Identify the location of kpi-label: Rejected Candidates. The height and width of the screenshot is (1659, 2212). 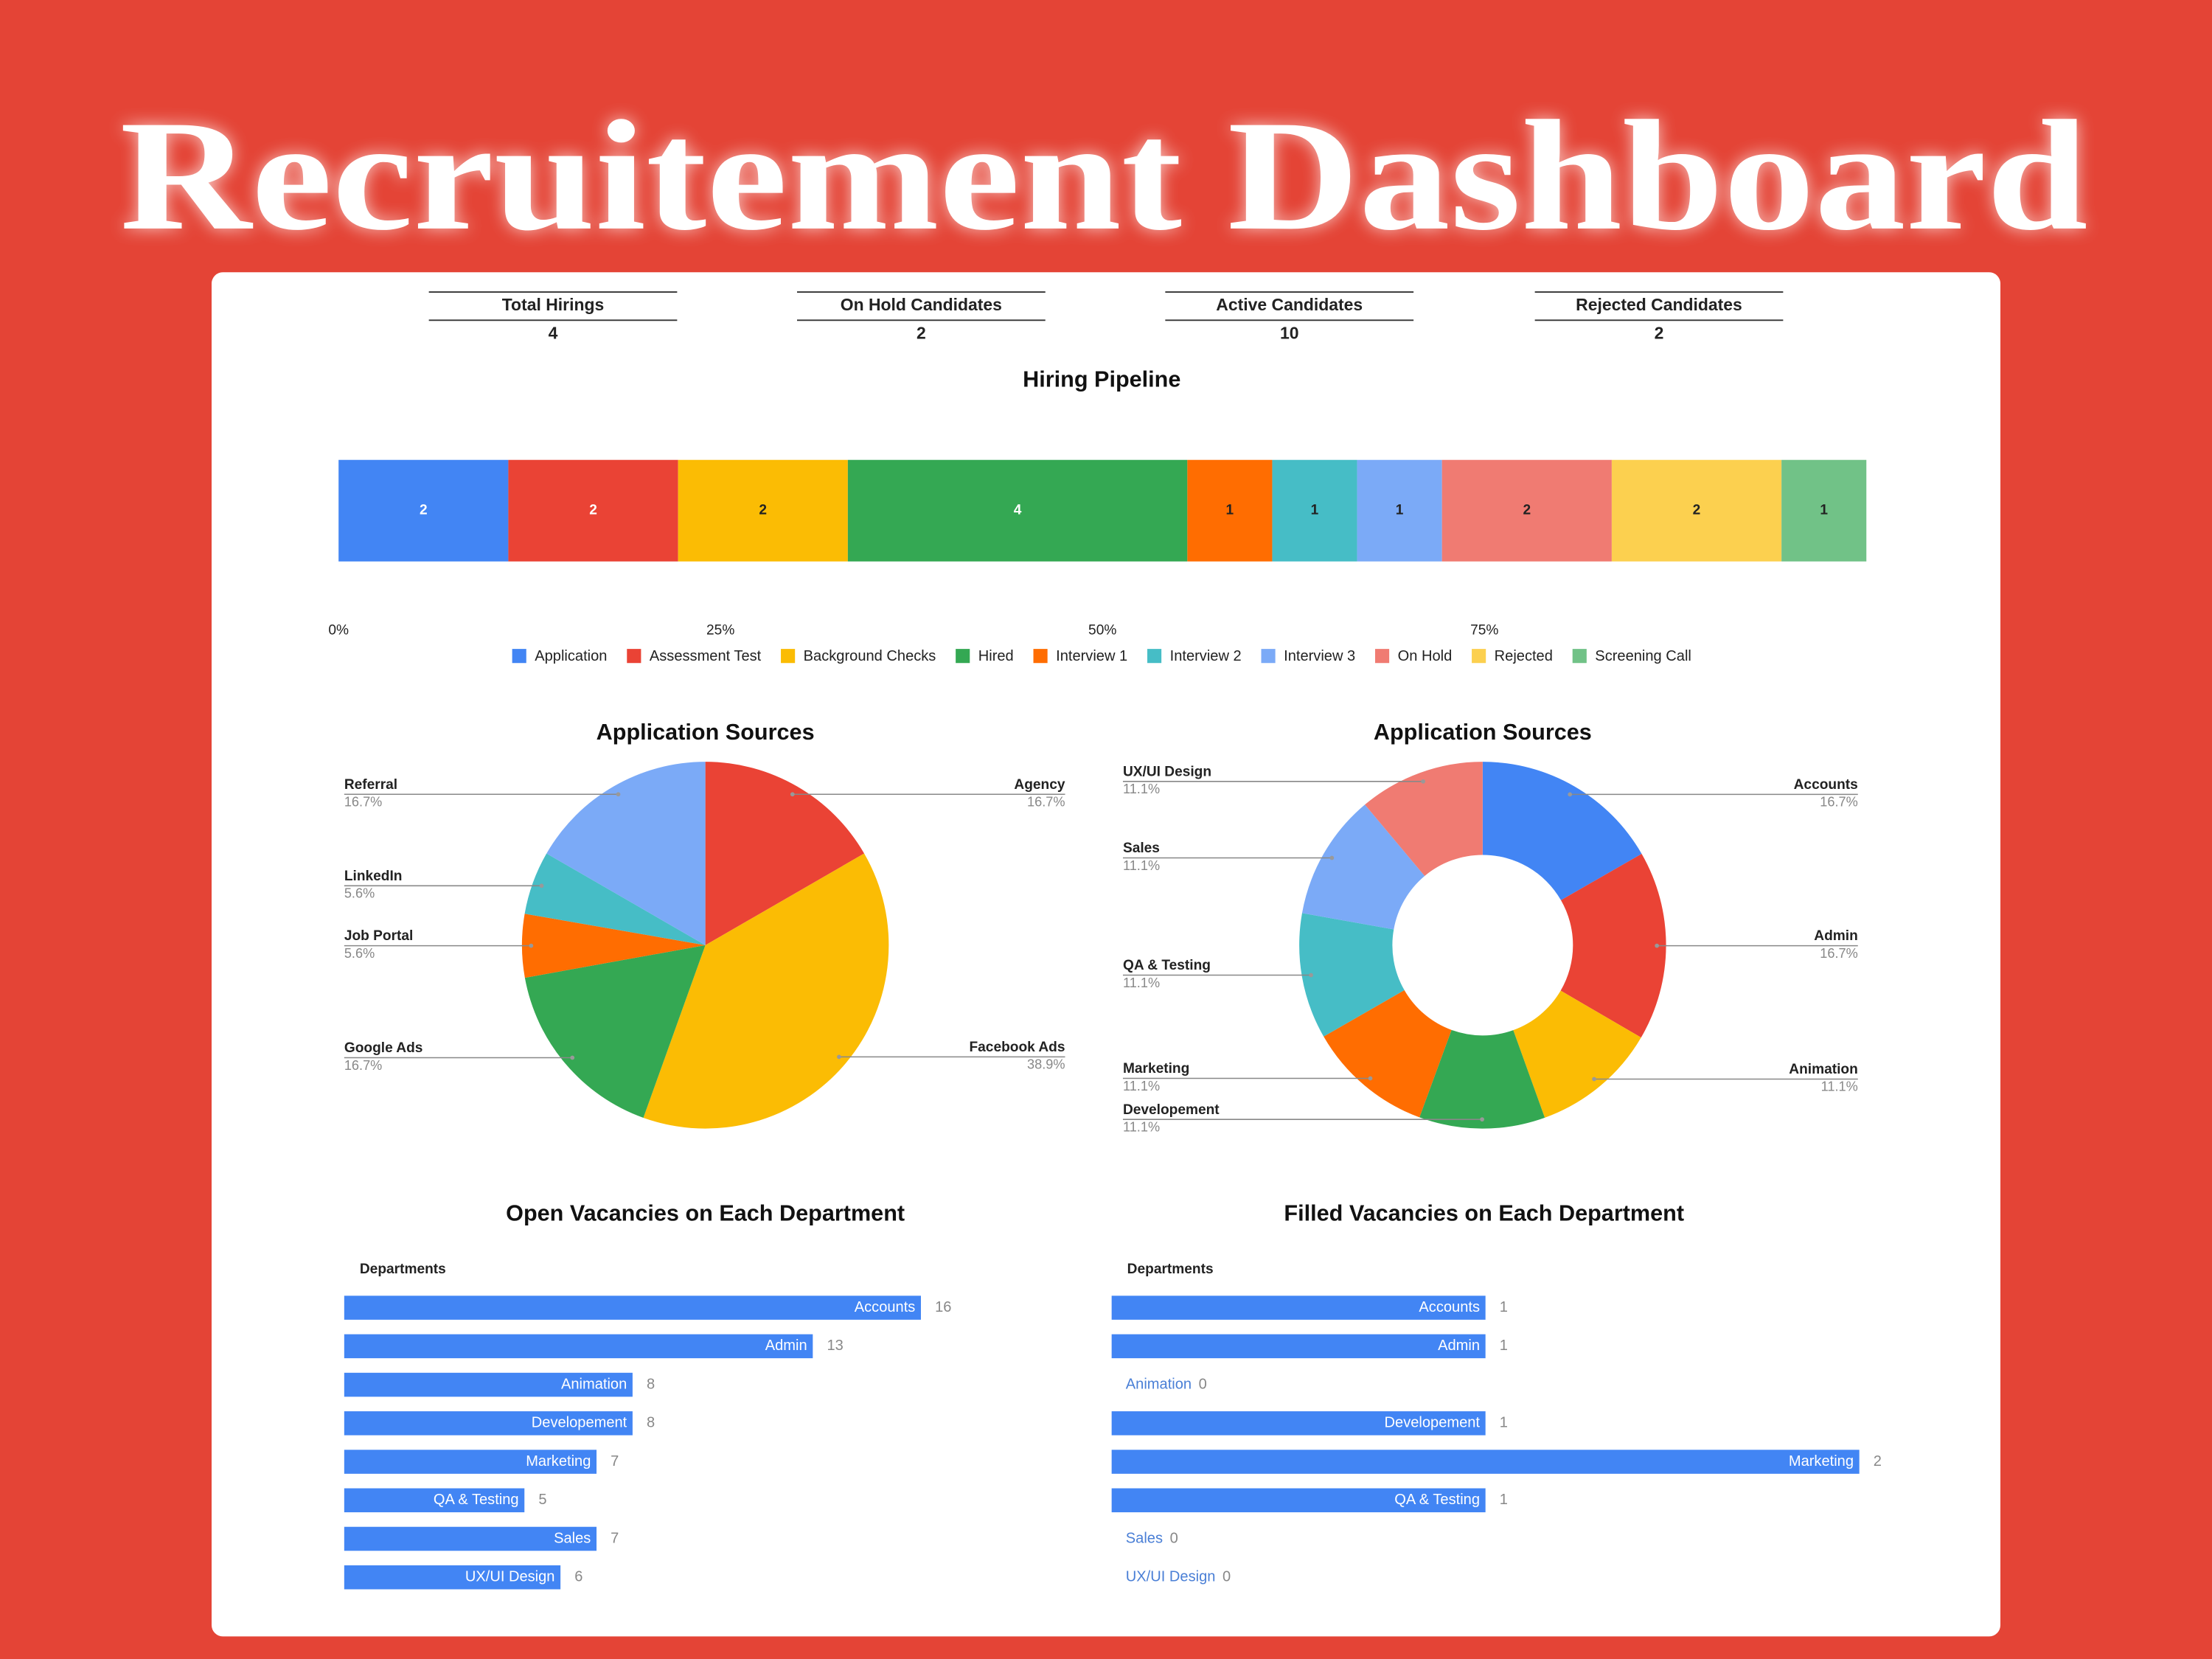
(1659, 304).